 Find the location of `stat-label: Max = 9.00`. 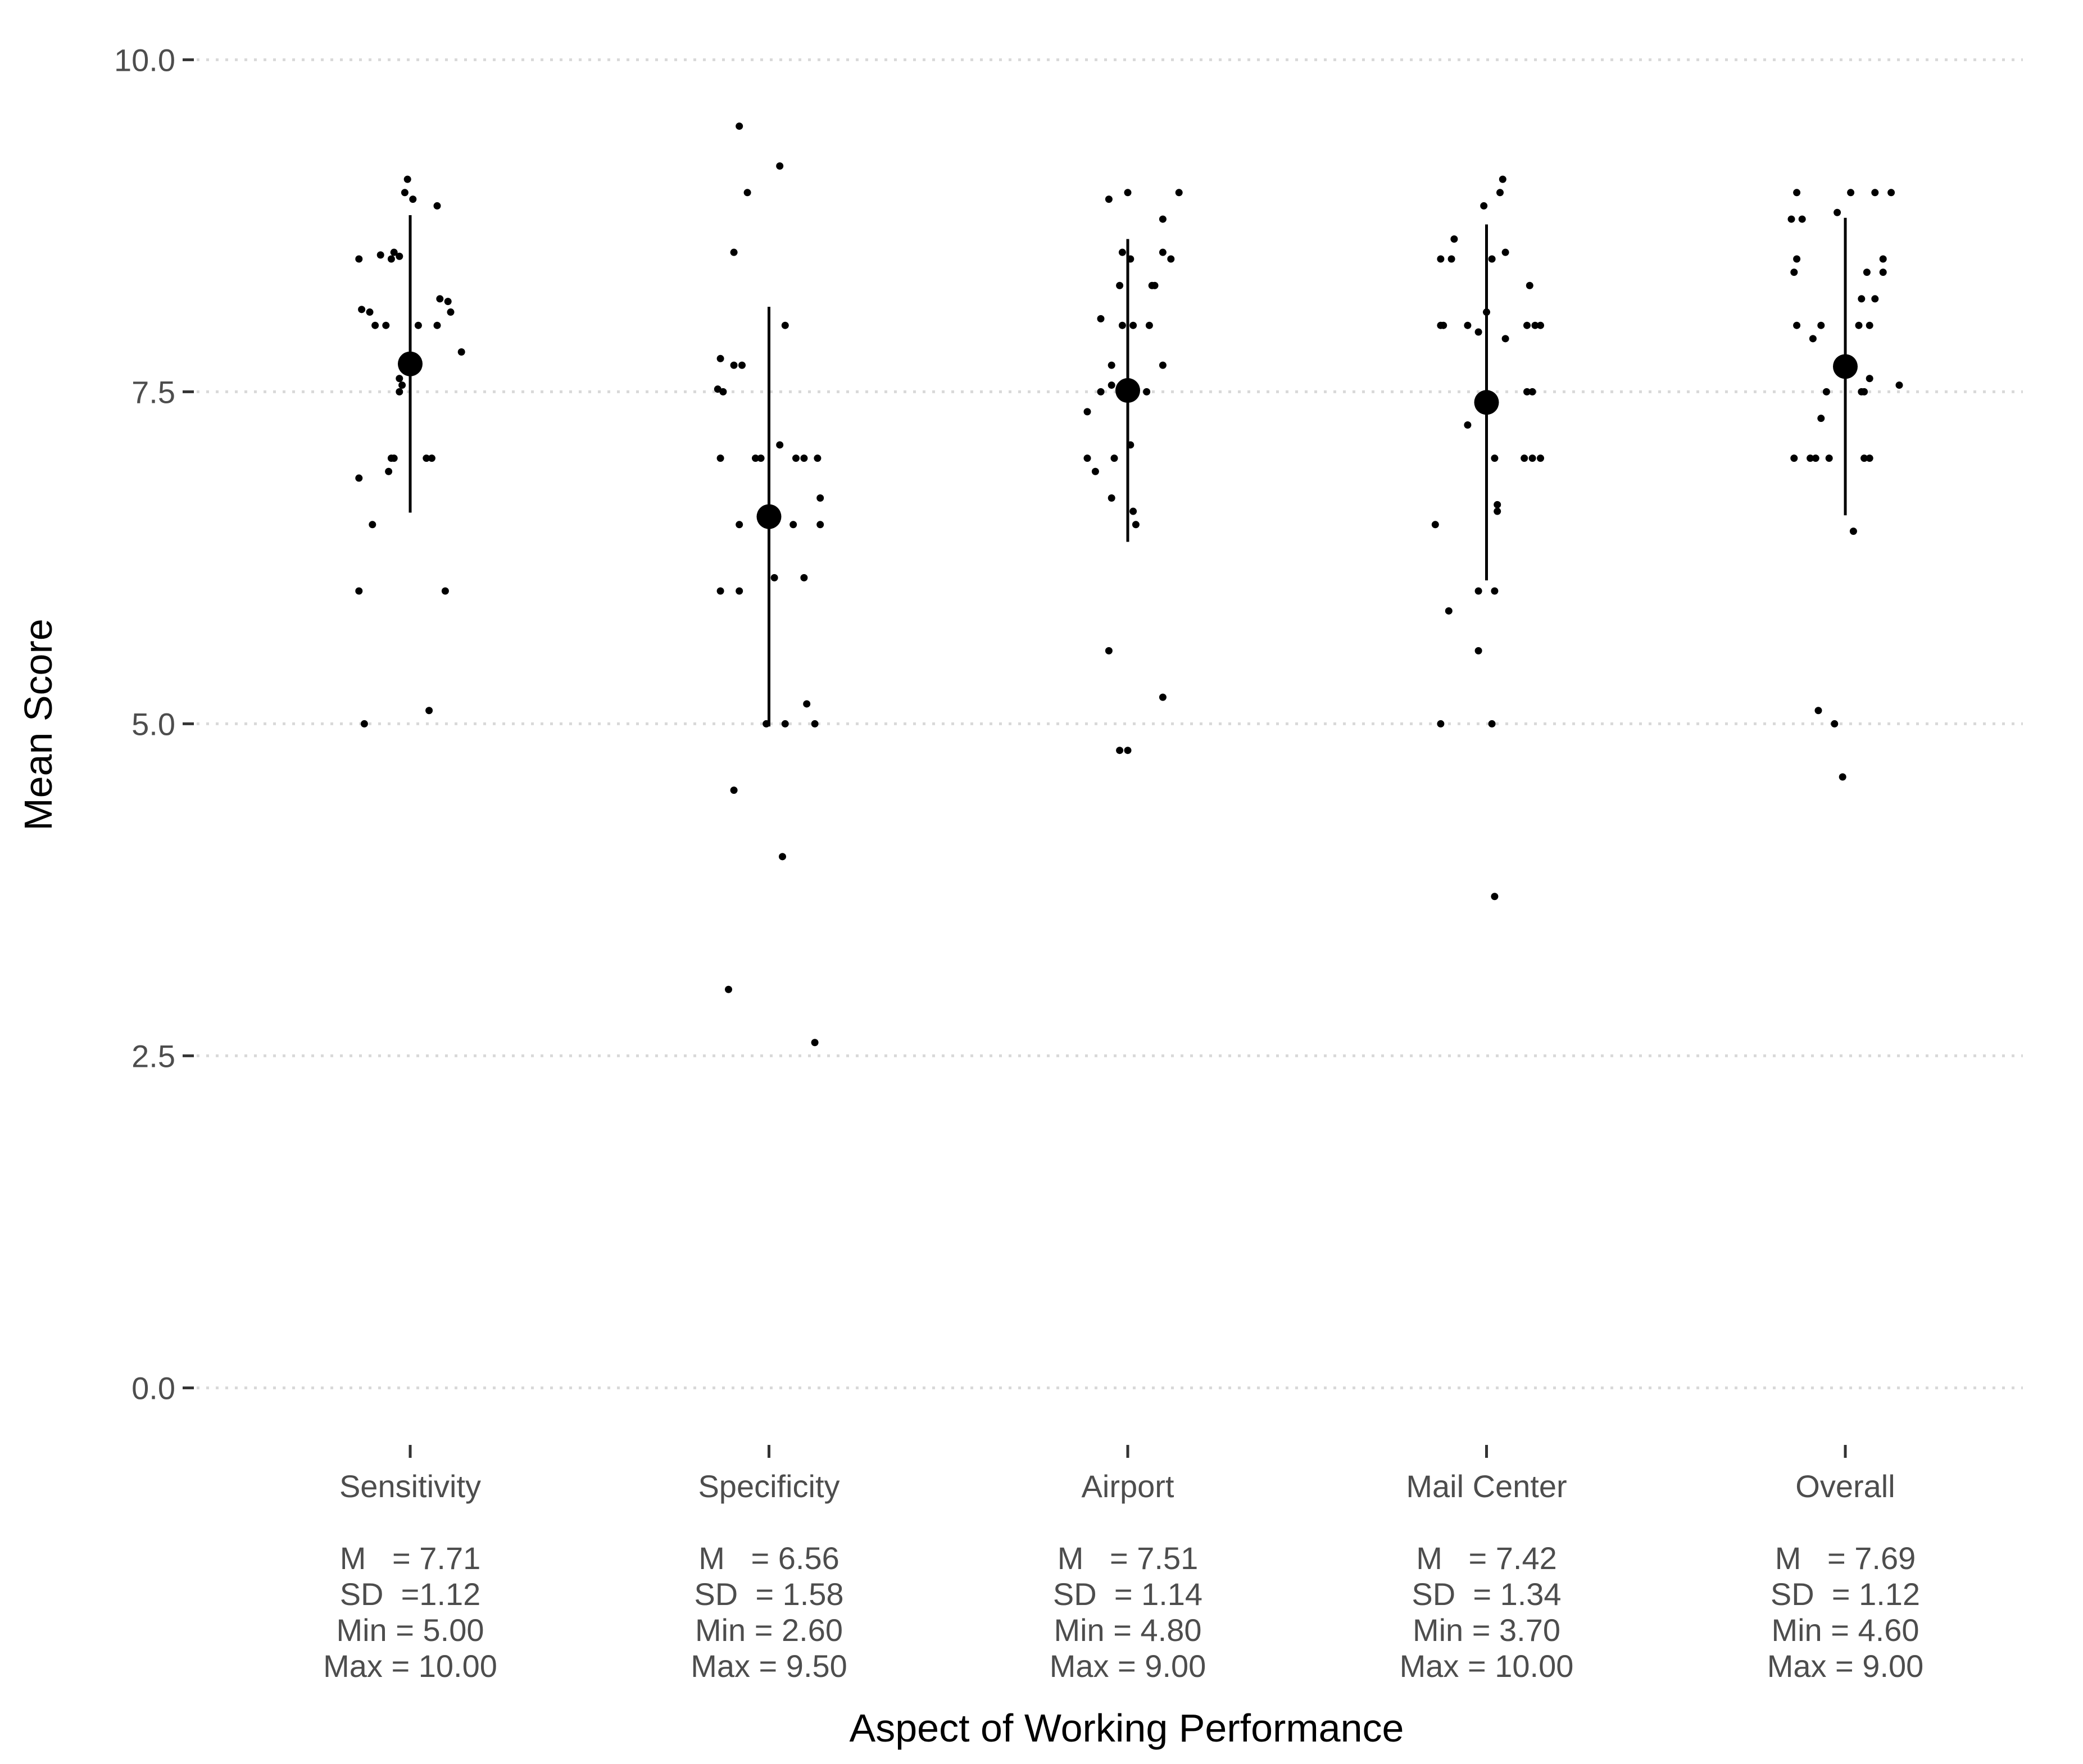

stat-label: Max = 9.00 is located at coordinates (1845, 1666).